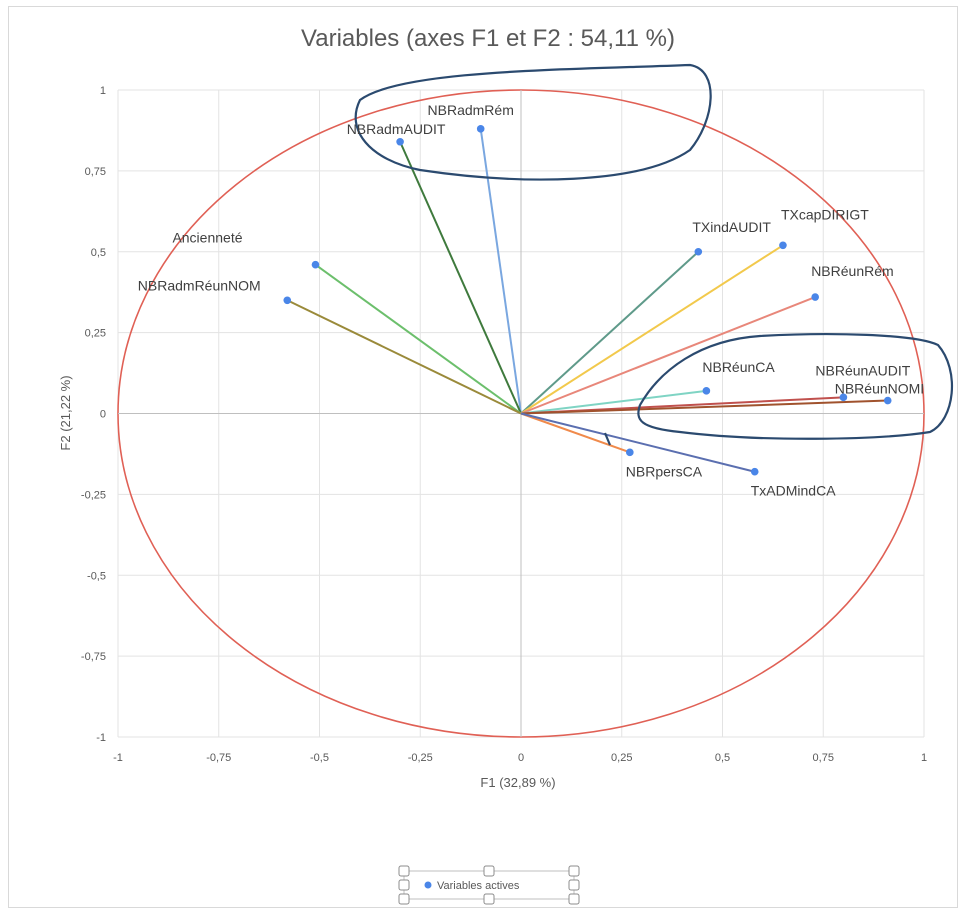 Image resolution: width=969 pixels, height=917 pixels. What do you see at coordinates (471, 110) in the screenshot?
I see `label-NBRadmRém: NBRadmRém` at bounding box center [471, 110].